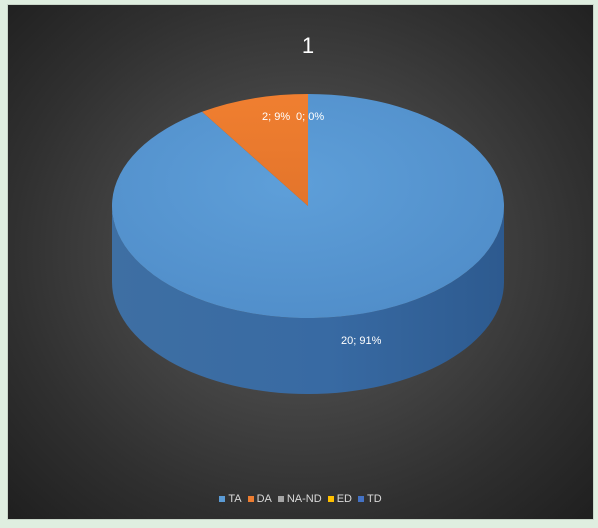 This screenshot has height=528, width=598. Describe the element at coordinates (235, 499) in the screenshot. I see `legend-label-ta: TA` at that location.